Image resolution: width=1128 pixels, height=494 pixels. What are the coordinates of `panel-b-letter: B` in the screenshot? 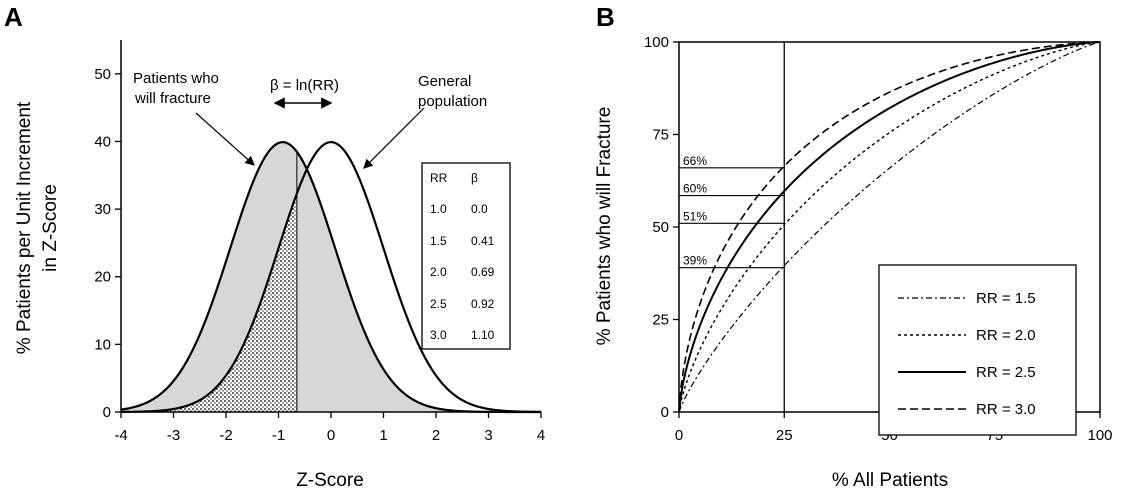 It's located at (605, 17).